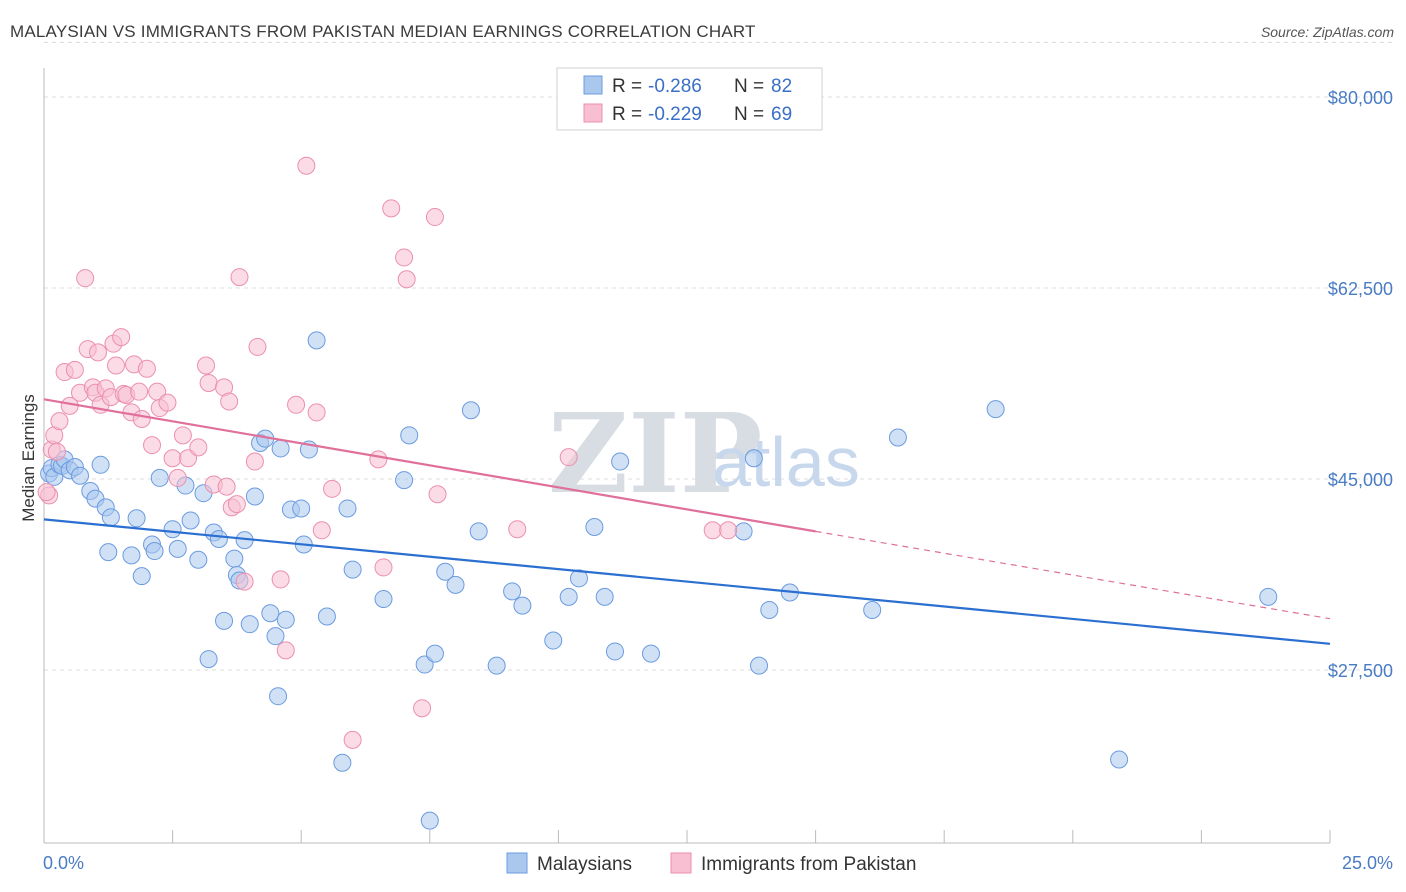 The image size is (1406, 892). What do you see at coordinates (627, 114) in the screenshot?
I see `legend-r-label-2: R =` at bounding box center [627, 114].